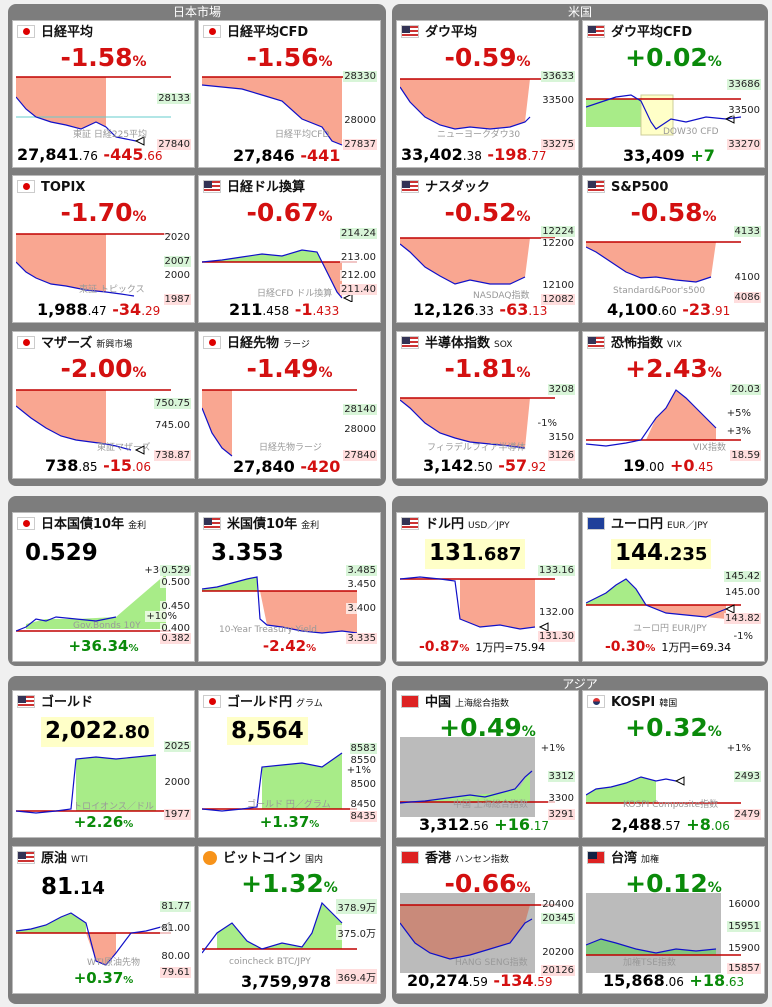 This screenshot has width=772, height=1007. Describe the element at coordinates (579, 12) in the screenshot. I see `section-title: 米国` at that location.